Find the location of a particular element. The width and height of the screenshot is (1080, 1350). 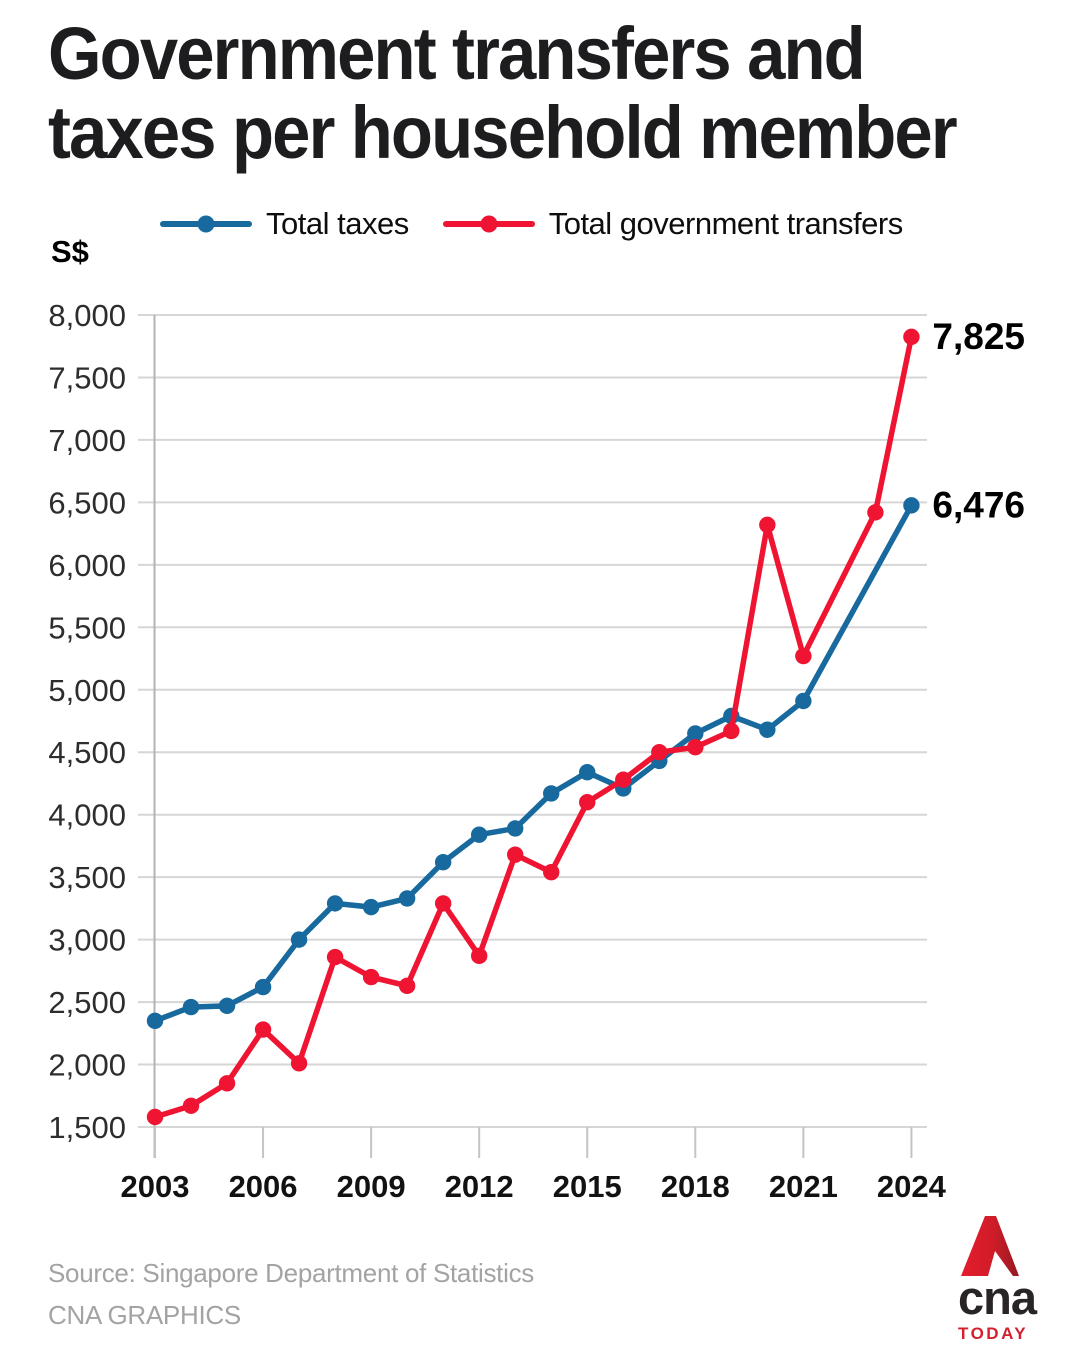

y-tick-label: 7,500 is located at coordinates (87, 377).